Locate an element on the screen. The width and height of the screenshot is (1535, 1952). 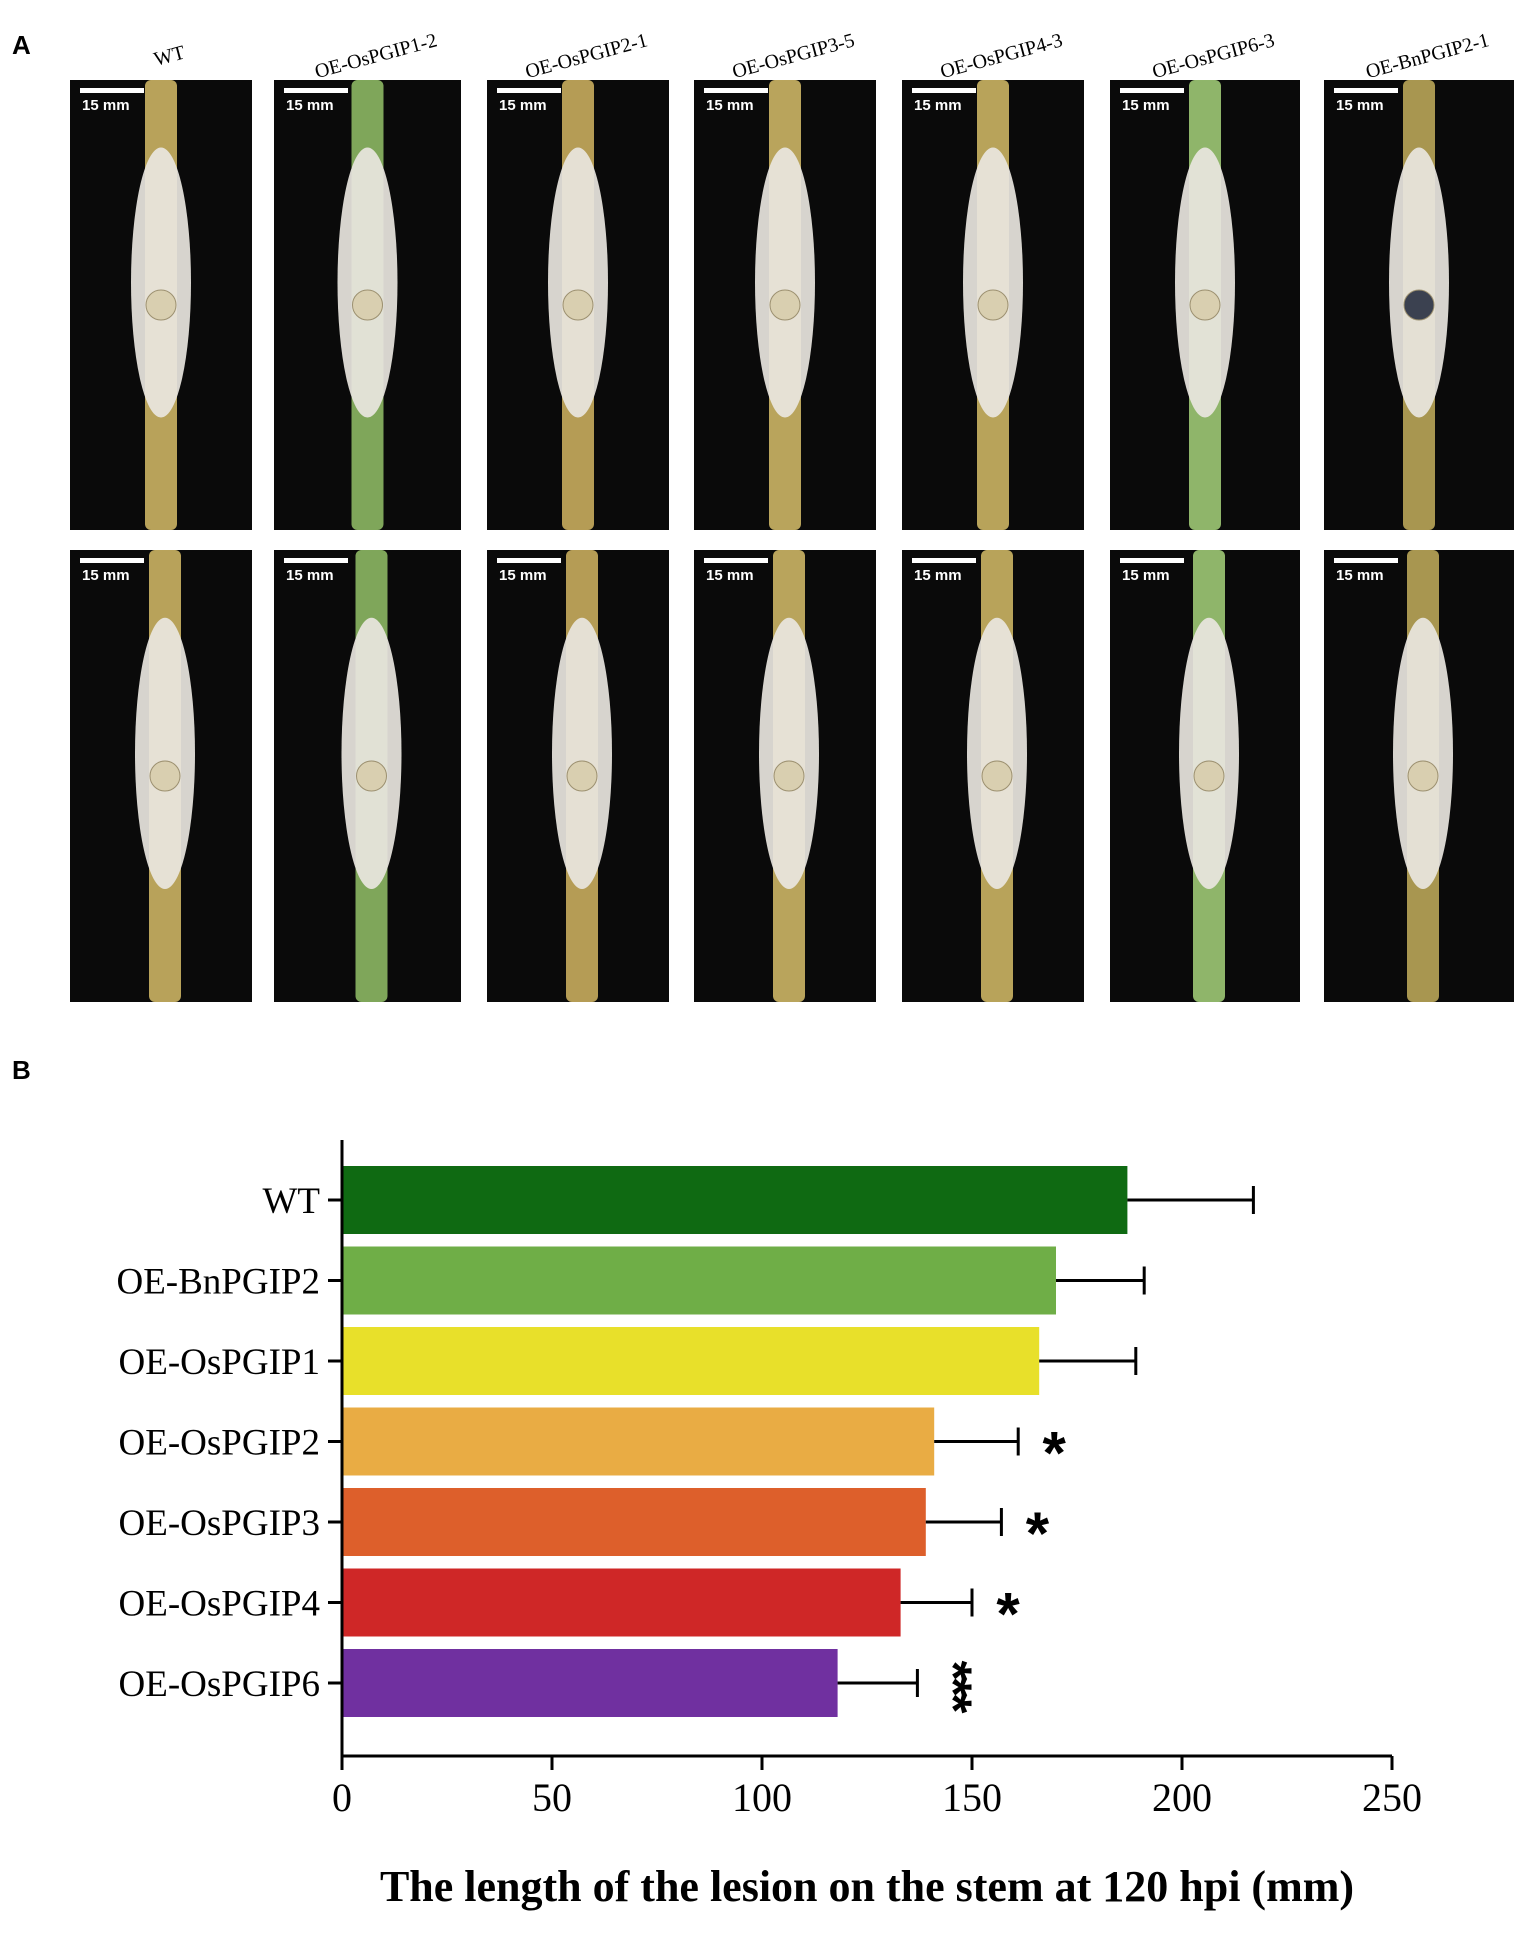
y-tick-label: OE-OsPGIP3 is located at coordinates (219, 1523).